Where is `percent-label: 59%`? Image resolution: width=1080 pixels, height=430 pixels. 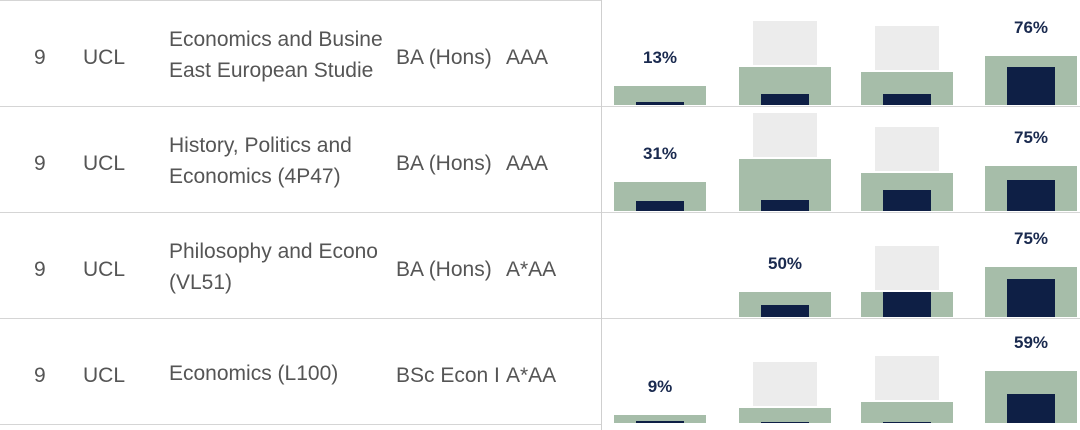 percent-label: 59% is located at coordinates (1031, 342).